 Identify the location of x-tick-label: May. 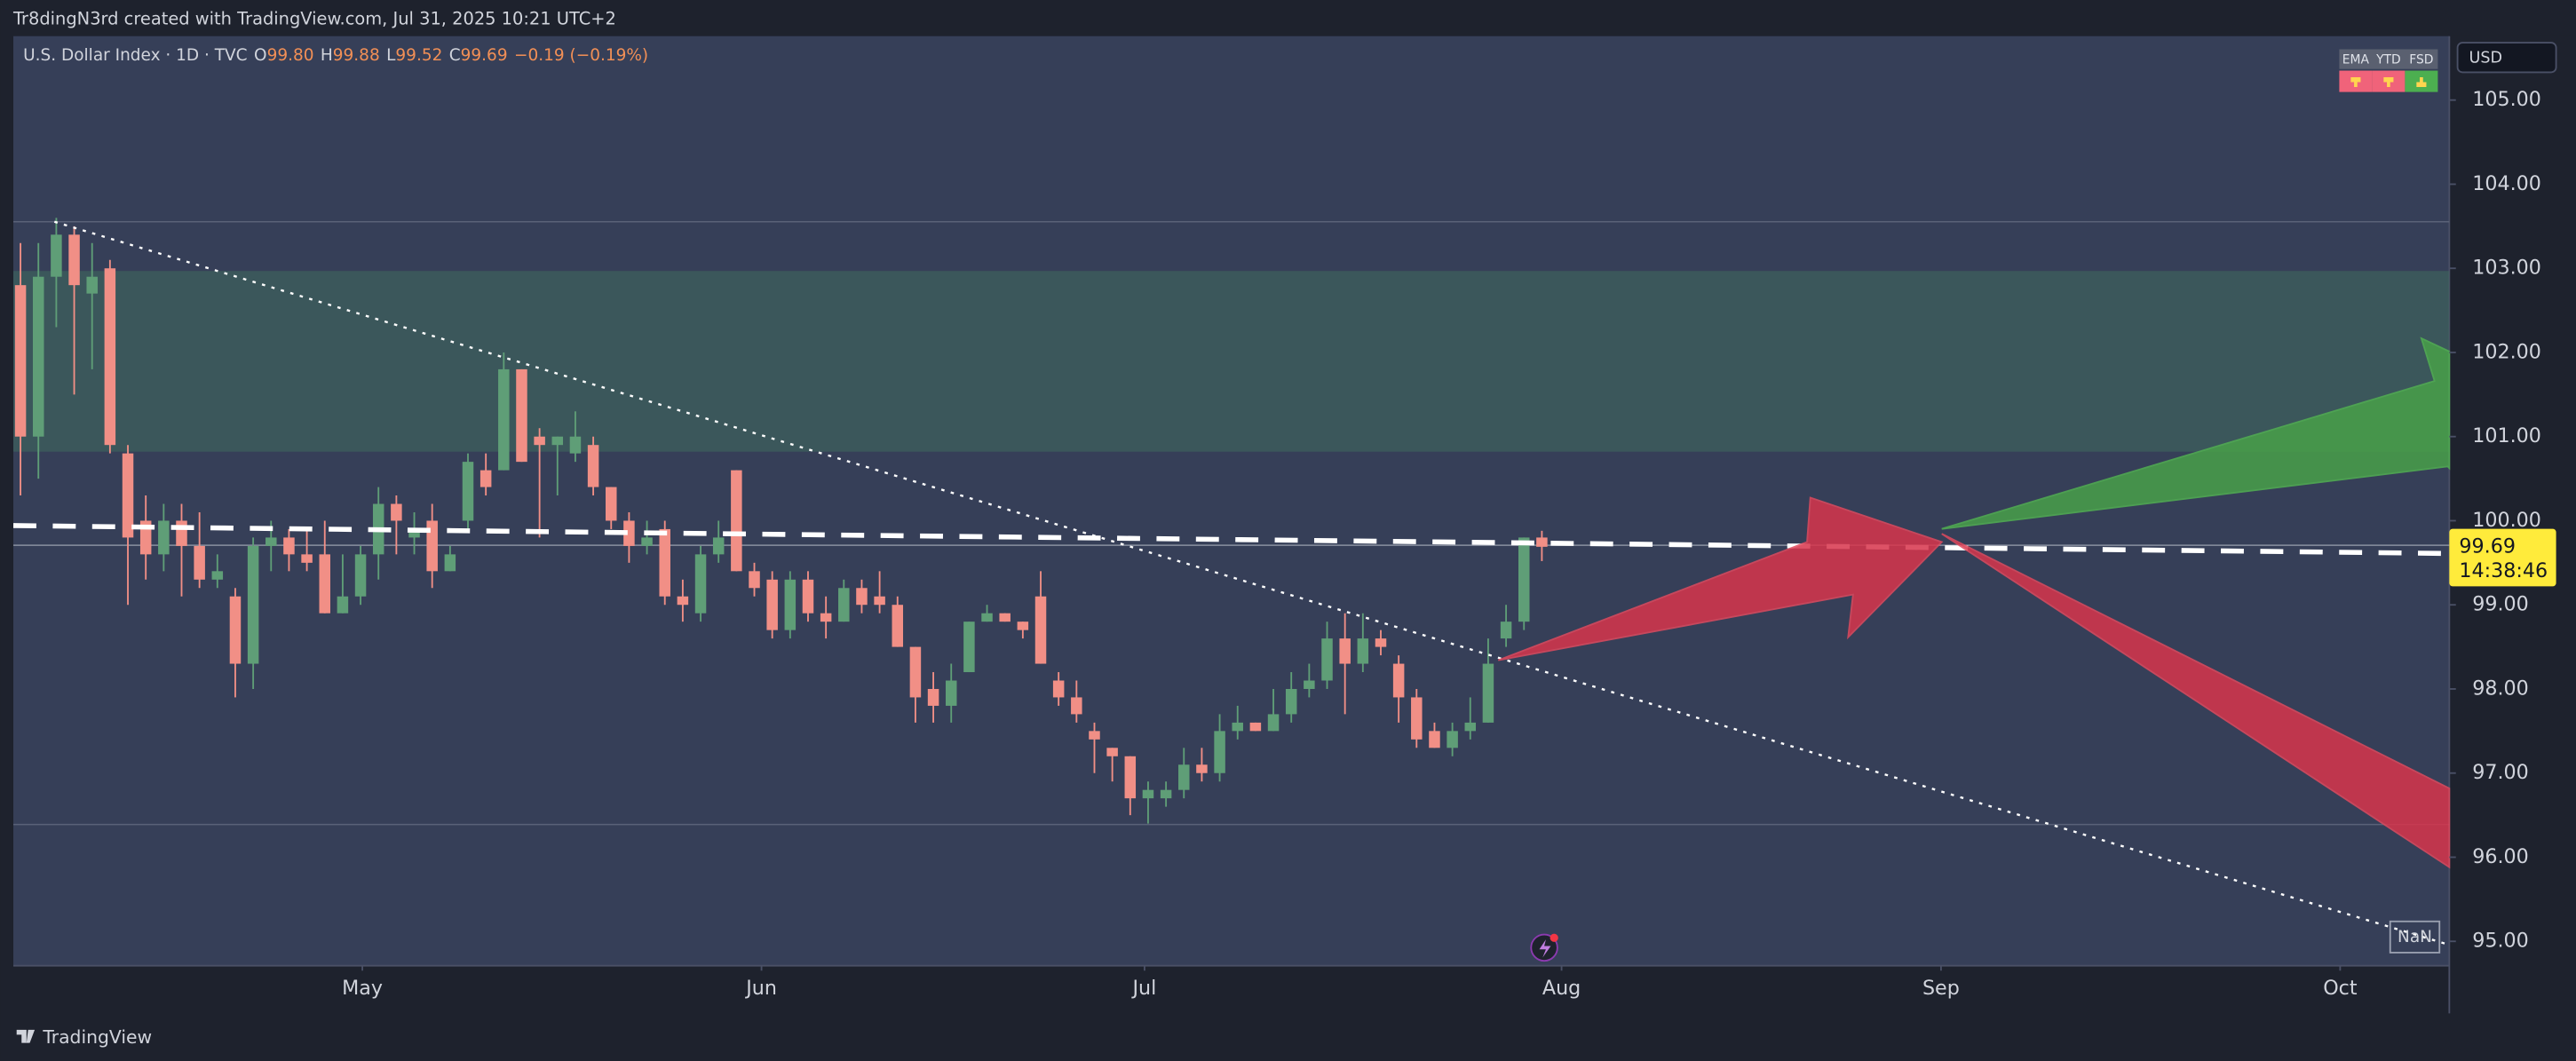
(363, 988).